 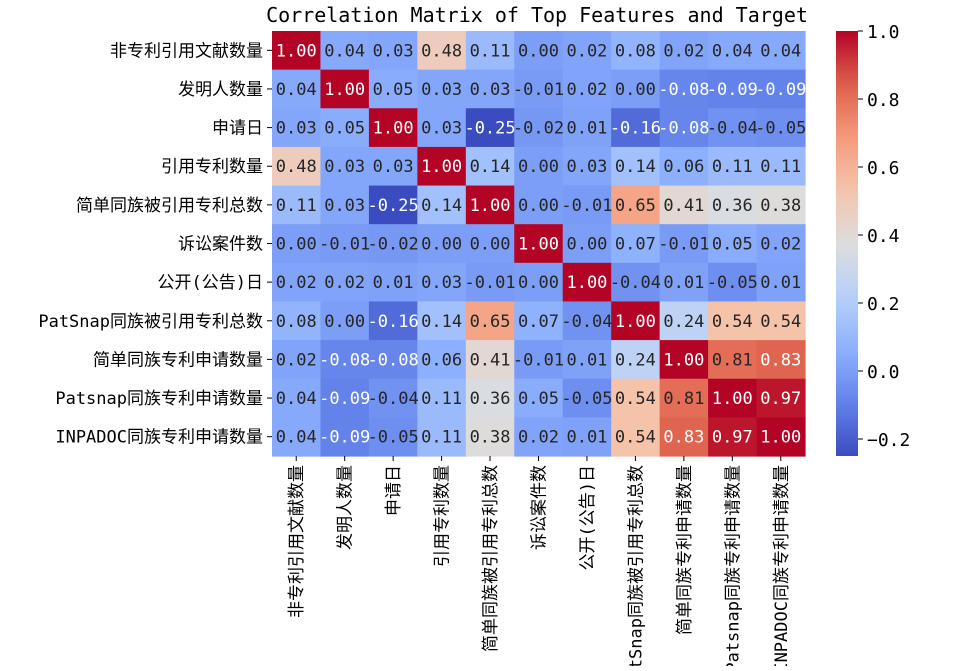 What do you see at coordinates (220, 245) in the screenshot?
I see `row-label: 诉讼案件数` at bounding box center [220, 245].